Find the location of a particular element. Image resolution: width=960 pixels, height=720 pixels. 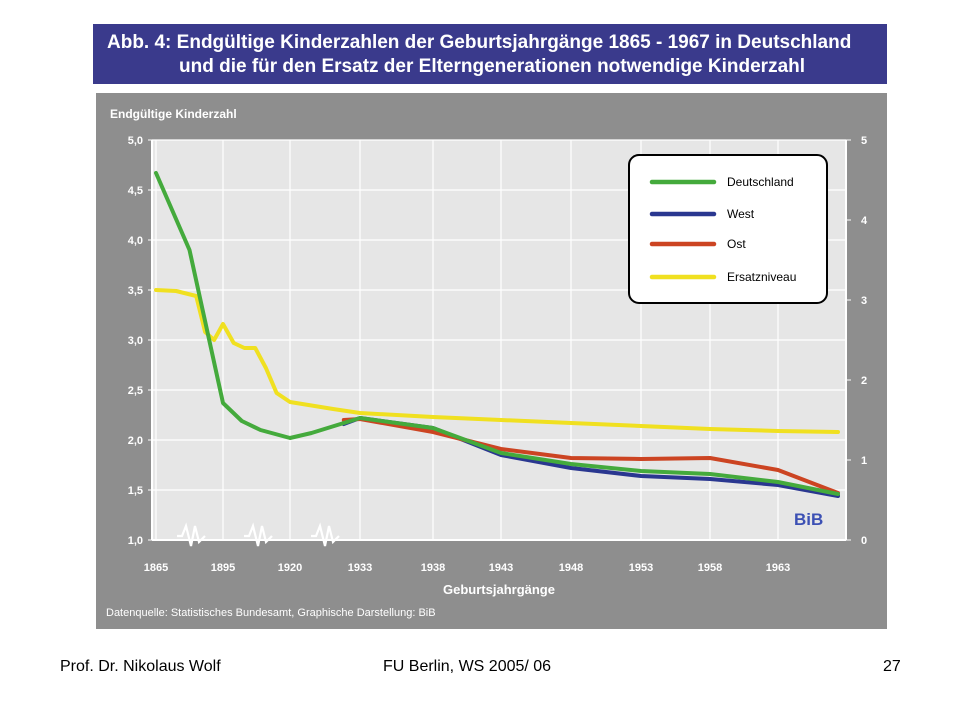

x-tick-label: 1953 is located at coordinates (641, 568).